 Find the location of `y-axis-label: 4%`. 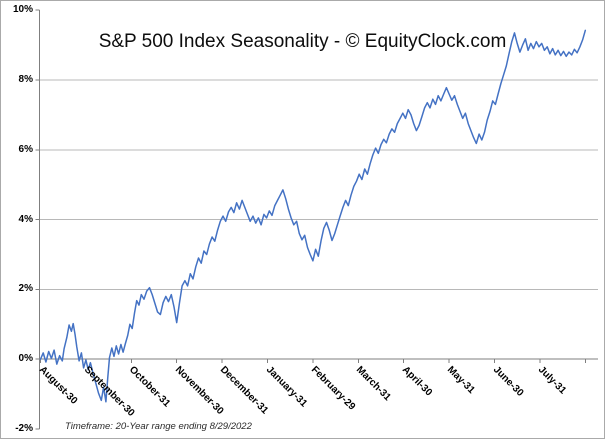

y-axis-label: 4% is located at coordinates (25, 219).